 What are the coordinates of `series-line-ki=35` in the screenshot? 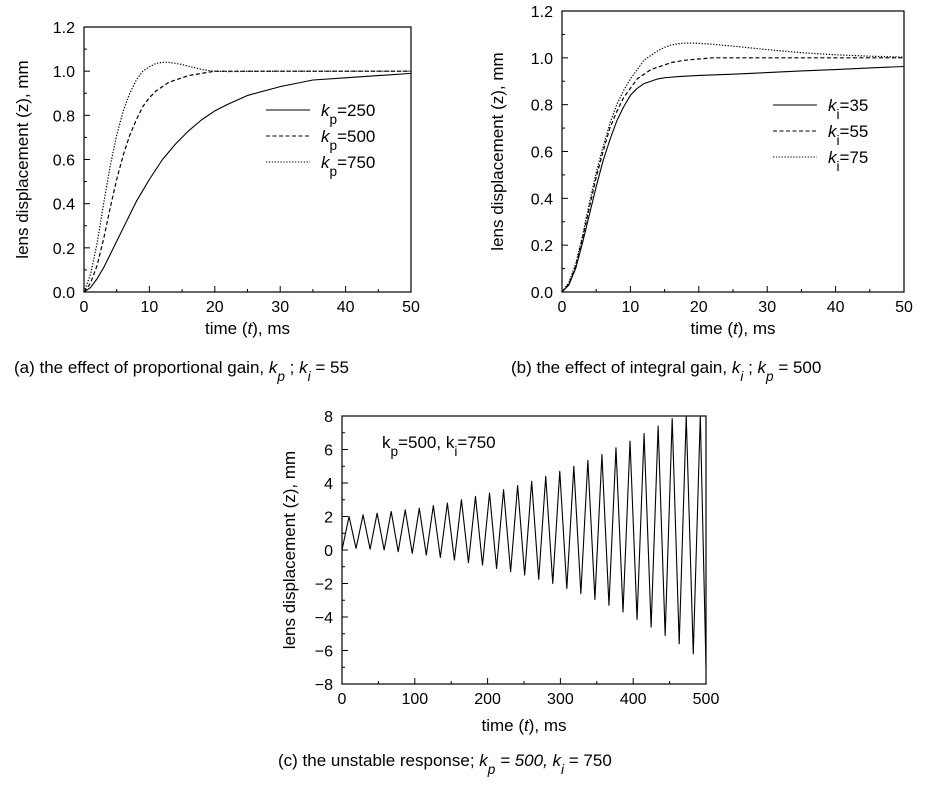 It's located at (733, 178).